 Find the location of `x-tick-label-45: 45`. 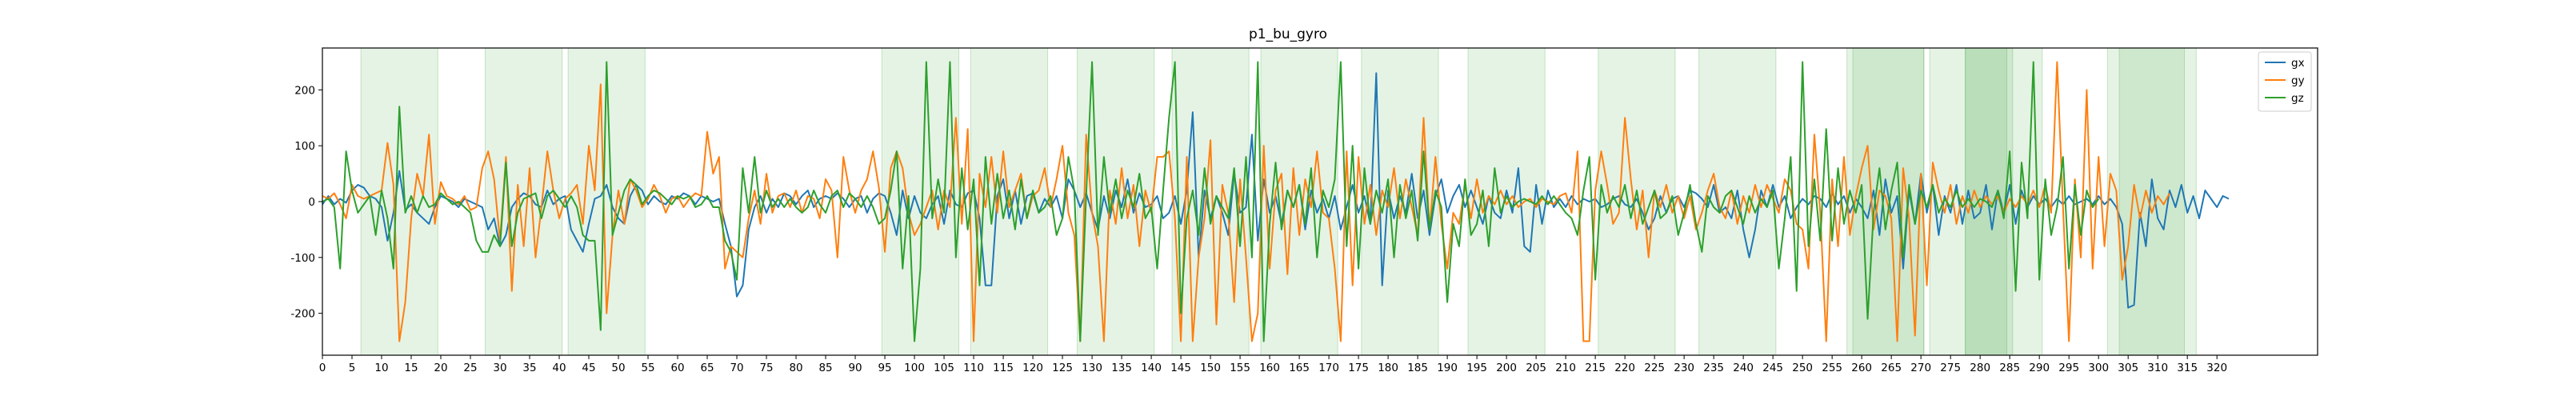

x-tick-label-45: 45 is located at coordinates (588, 368).